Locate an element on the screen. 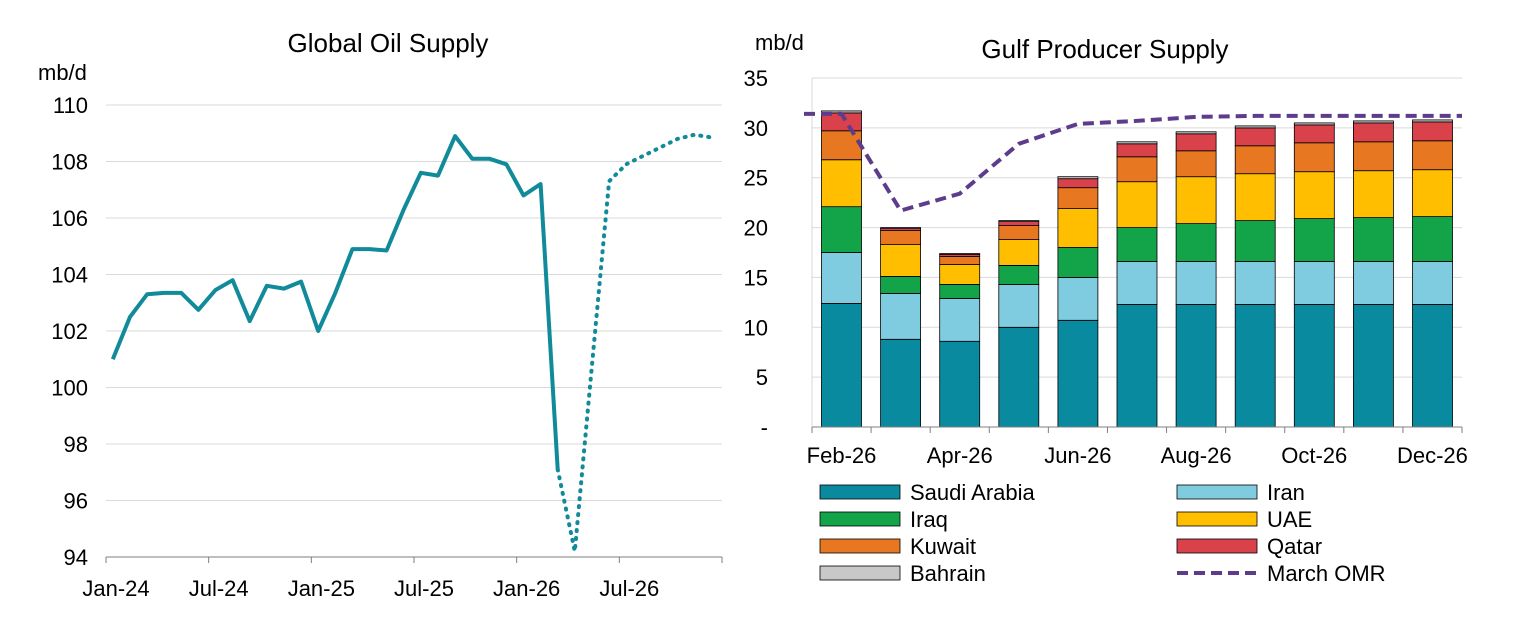 The image size is (1528, 625). legend-label: UAE is located at coordinates (1289, 519).